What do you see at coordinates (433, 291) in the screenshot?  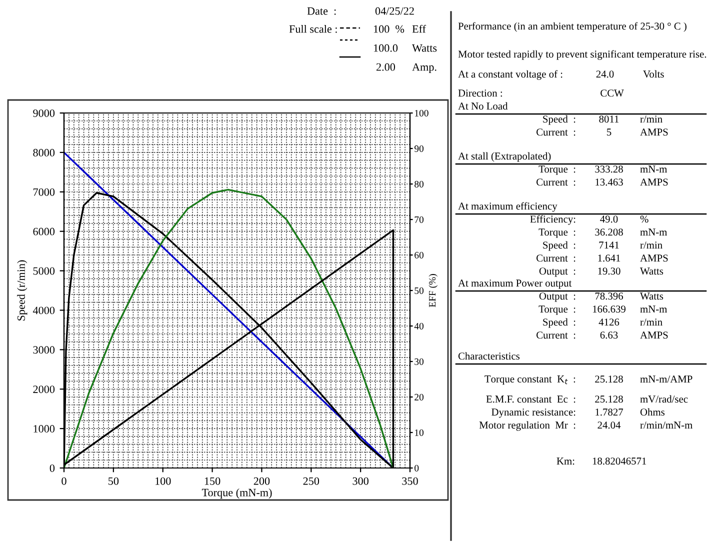 I see `y2-axis-title: EFF (%)` at bounding box center [433, 291].